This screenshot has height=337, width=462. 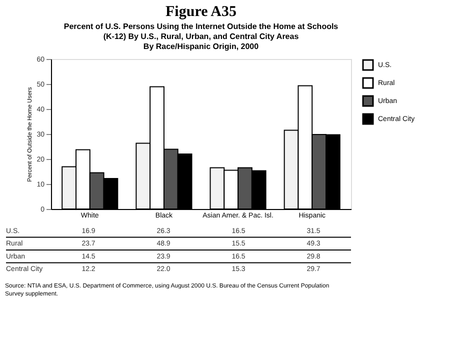 What do you see at coordinates (201, 12) in the screenshot?
I see `chart-title: Figure A35` at bounding box center [201, 12].